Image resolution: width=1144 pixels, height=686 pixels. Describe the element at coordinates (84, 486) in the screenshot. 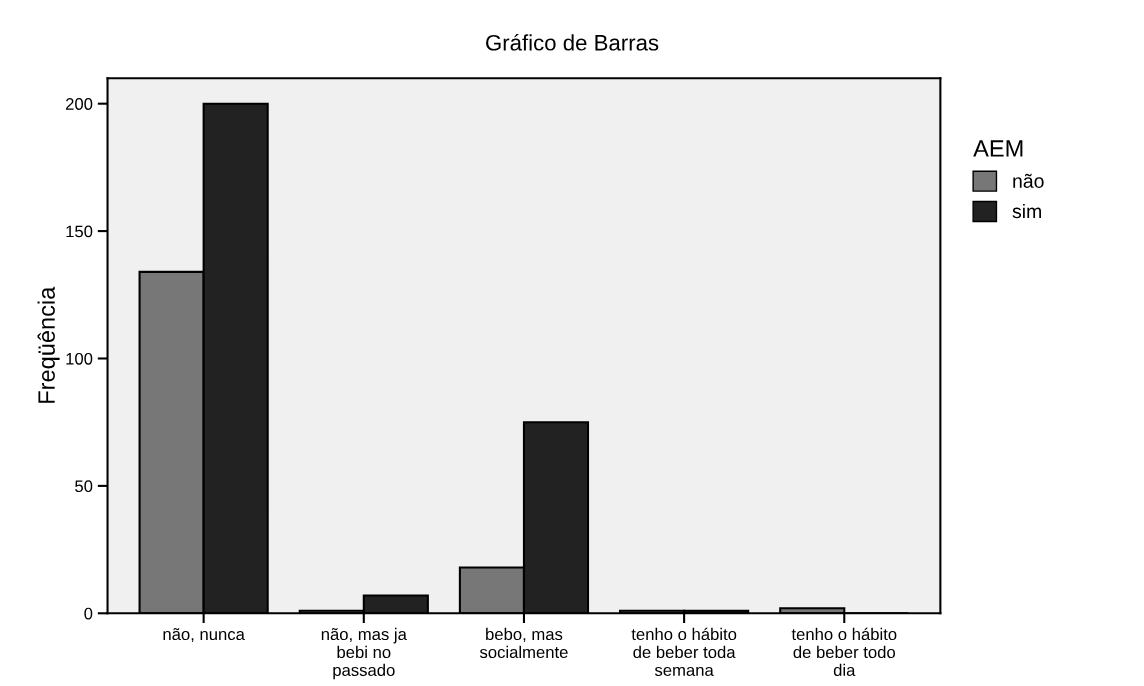

I see `y-tick-label: 50` at that location.